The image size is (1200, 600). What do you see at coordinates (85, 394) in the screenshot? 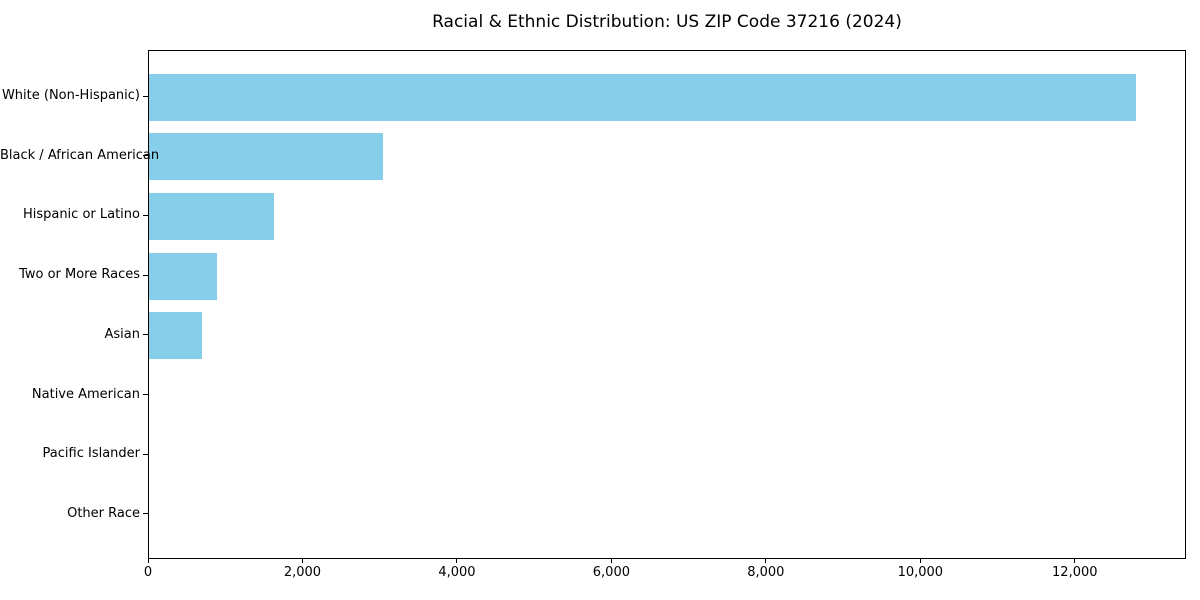
I see `y-tick-label-native-american: Native American` at bounding box center [85, 394].